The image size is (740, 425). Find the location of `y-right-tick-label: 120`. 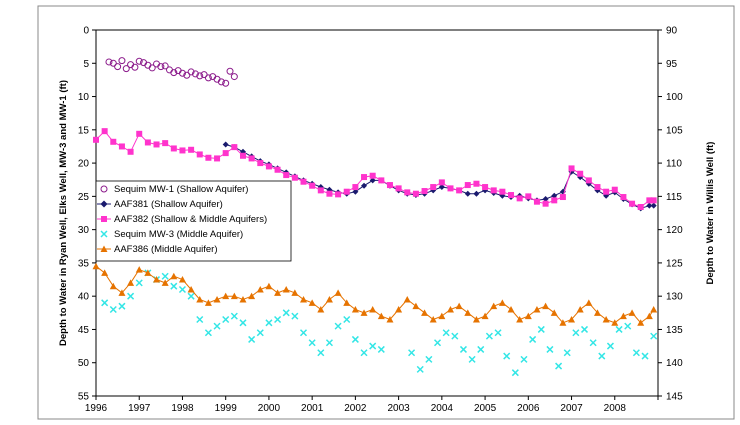

y-right-tick-label: 120 is located at coordinates (674, 230).